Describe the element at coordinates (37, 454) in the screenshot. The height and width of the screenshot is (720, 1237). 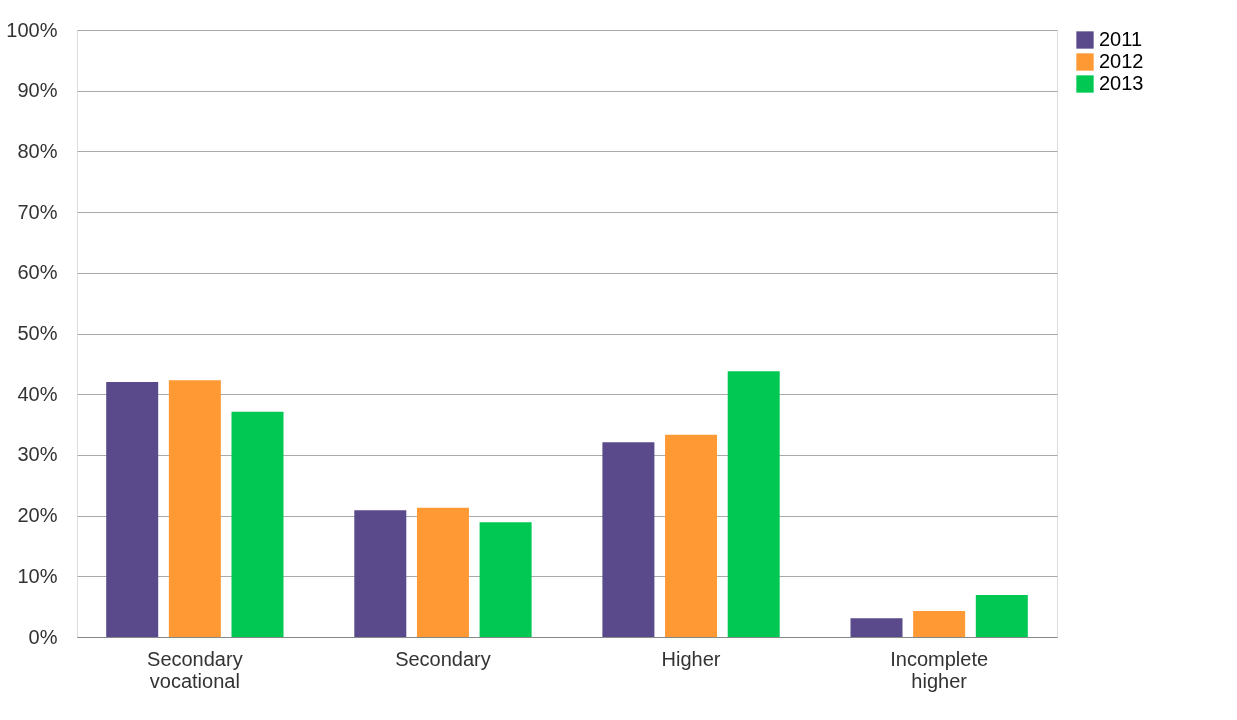
I see `y-tick-label: 30%` at that location.